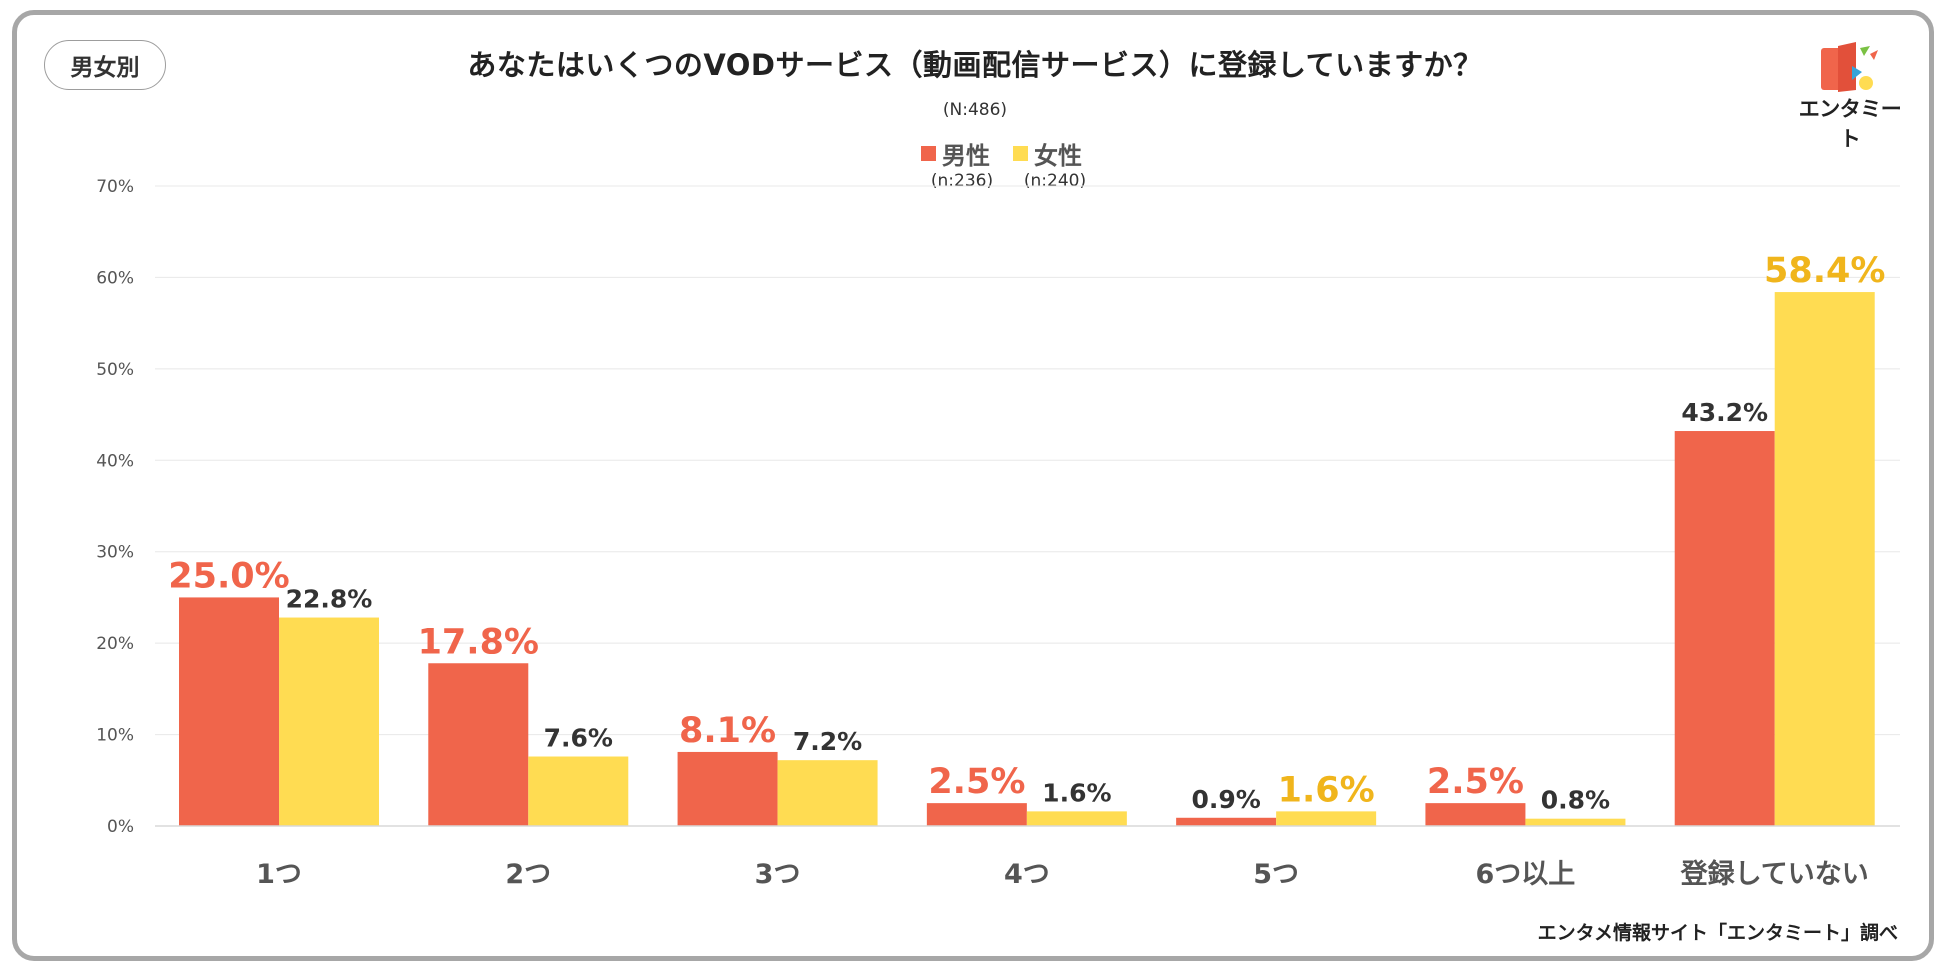 This screenshot has height=975, width=1950. I want to click on x-tick-label: 6つ以上, so click(1526, 874).